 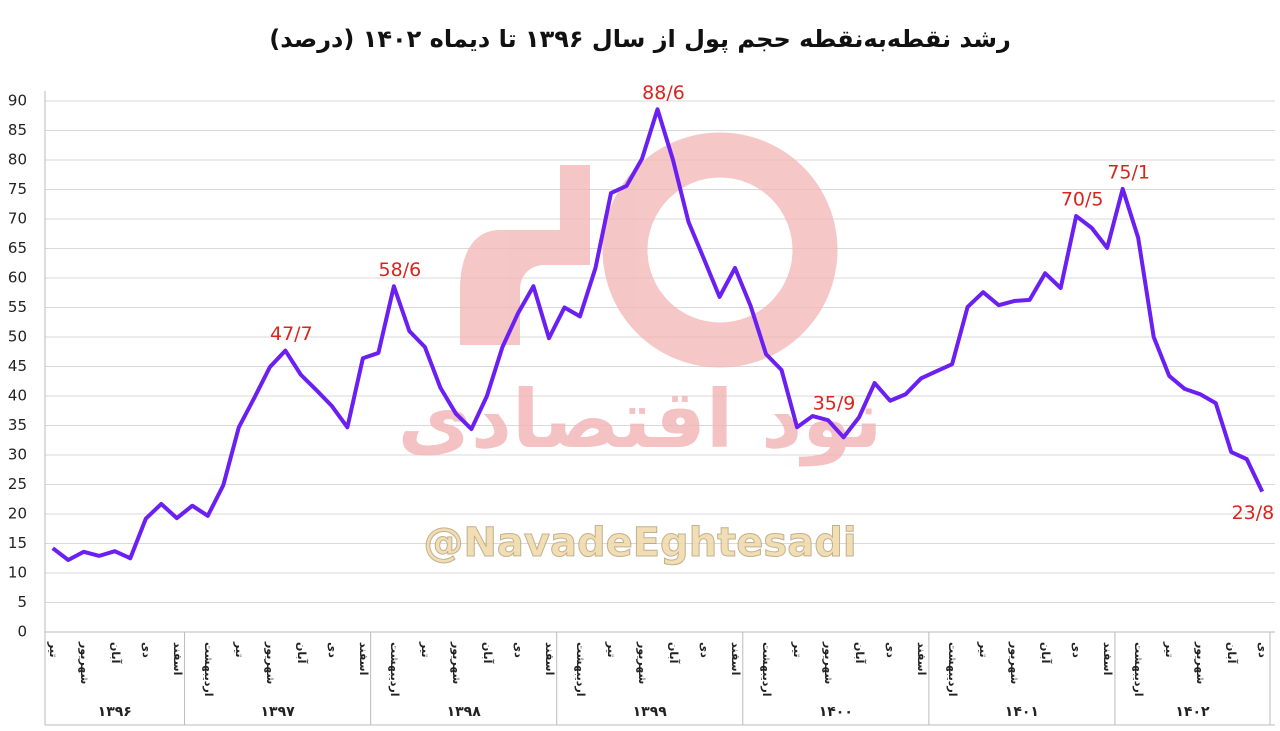 What do you see at coordinates (17, 278) in the screenshot?
I see `y-tick-label: 60` at bounding box center [17, 278].